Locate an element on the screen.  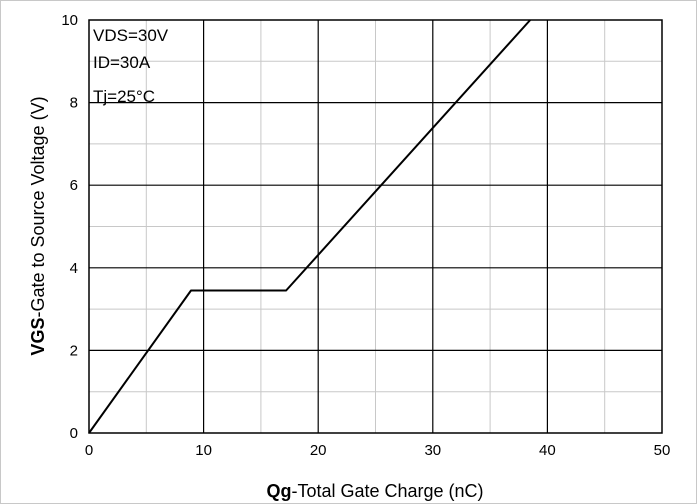
annotation-id: ID=30A is located at coordinates (122, 62).